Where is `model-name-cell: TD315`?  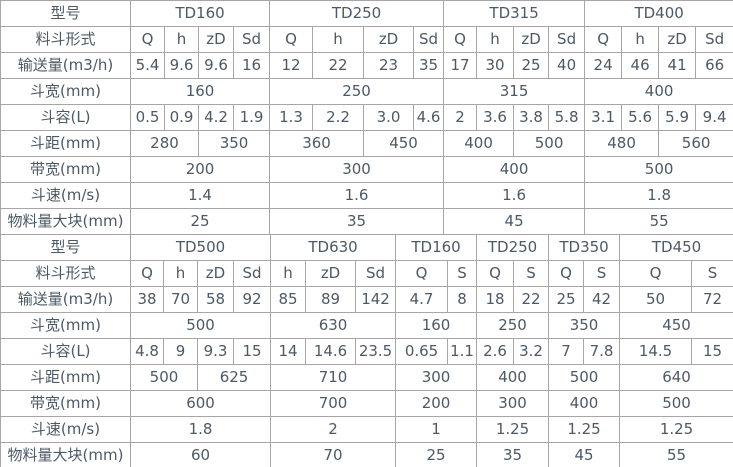
model-name-cell: TD315 is located at coordinates (514, 13).